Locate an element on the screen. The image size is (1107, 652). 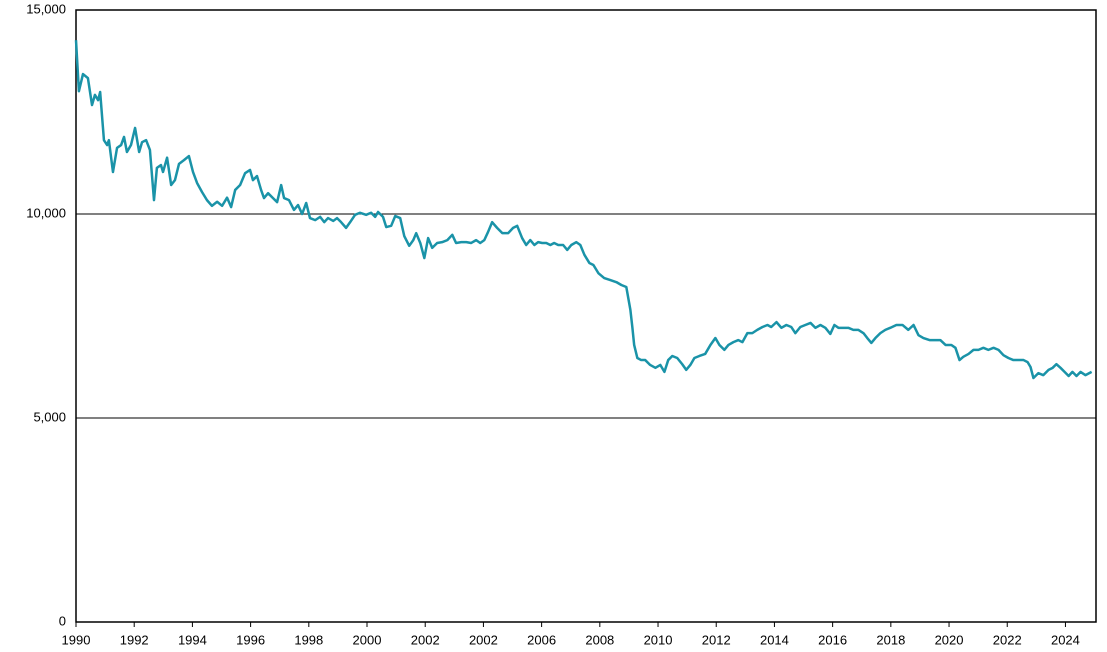
x-tick-label: 2022 is located at coordinates (1007, 639).